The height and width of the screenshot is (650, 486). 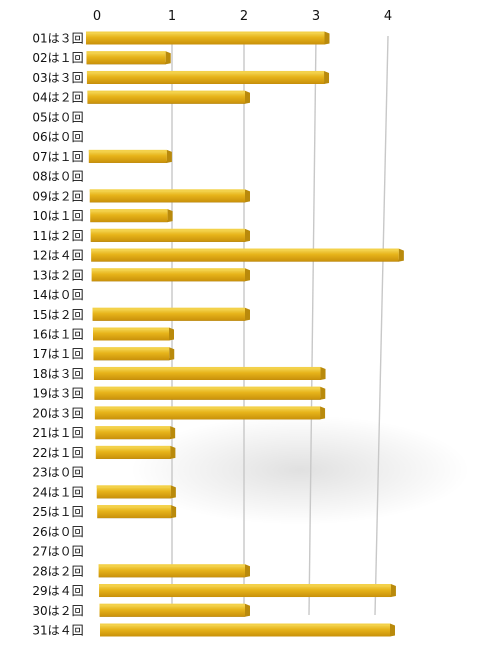 What do you see at coordinates (388, 16) in the screenshot?
I see `x-tick-label: 4` at bounding box center [388, 16].